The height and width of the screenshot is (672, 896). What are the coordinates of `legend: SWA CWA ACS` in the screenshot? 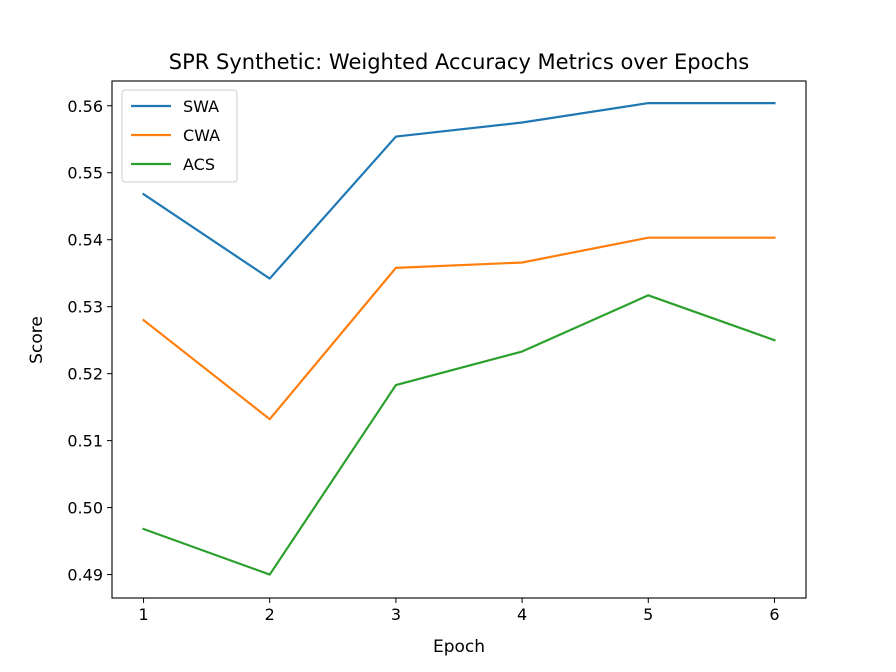 It's located at (179, 136).